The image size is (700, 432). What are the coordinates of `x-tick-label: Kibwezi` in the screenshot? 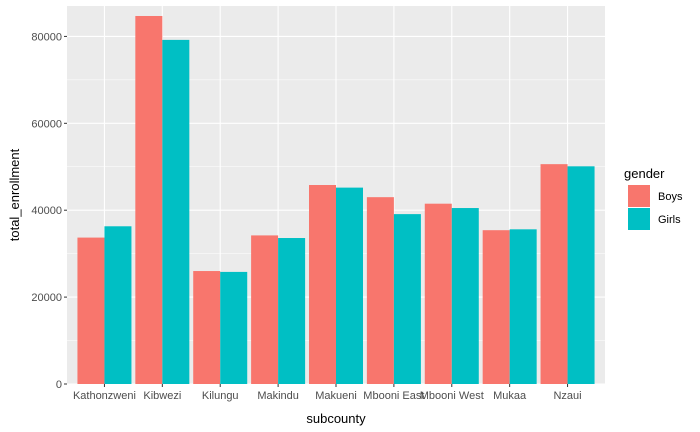 It's located at (162, 396).